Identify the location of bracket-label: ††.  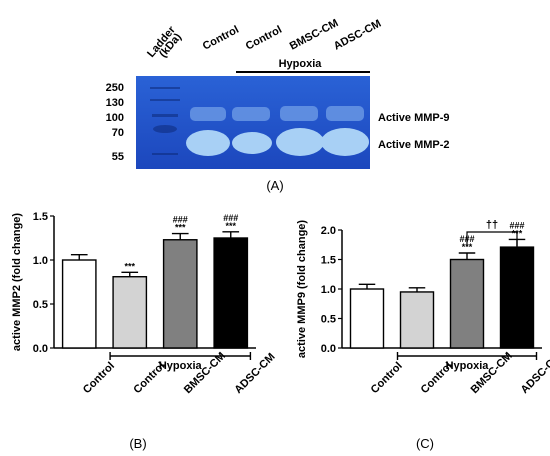
(492, 225).